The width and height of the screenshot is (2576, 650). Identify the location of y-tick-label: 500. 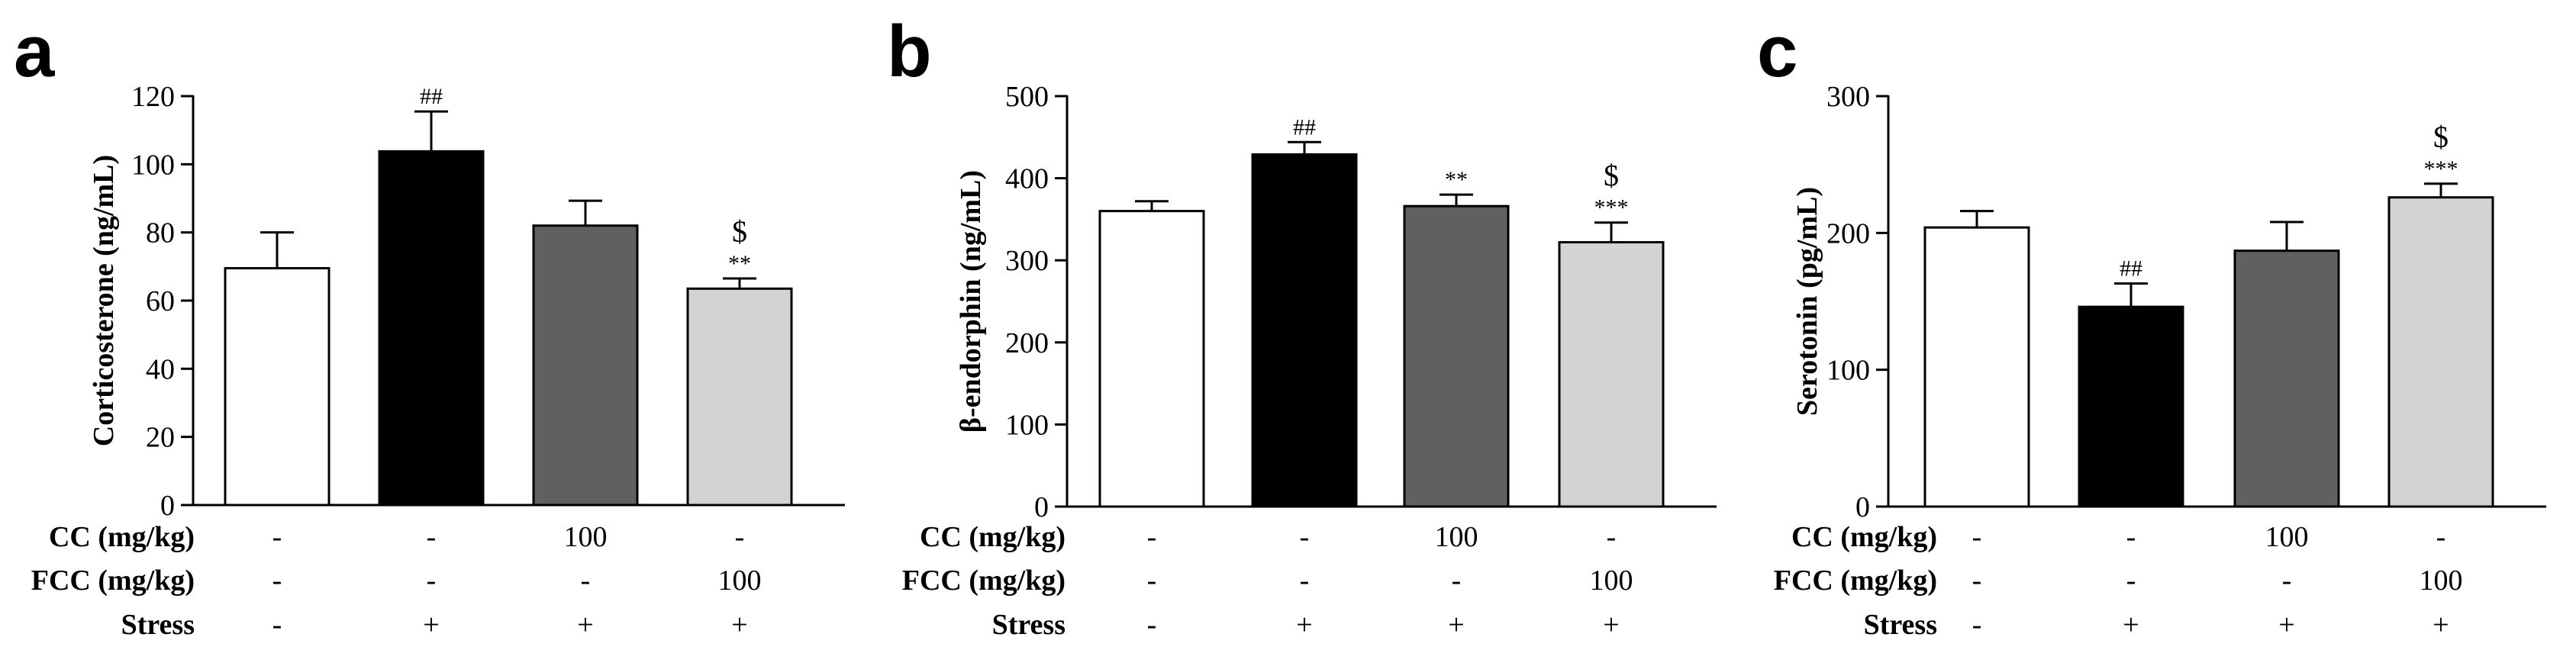
(1027, 97).